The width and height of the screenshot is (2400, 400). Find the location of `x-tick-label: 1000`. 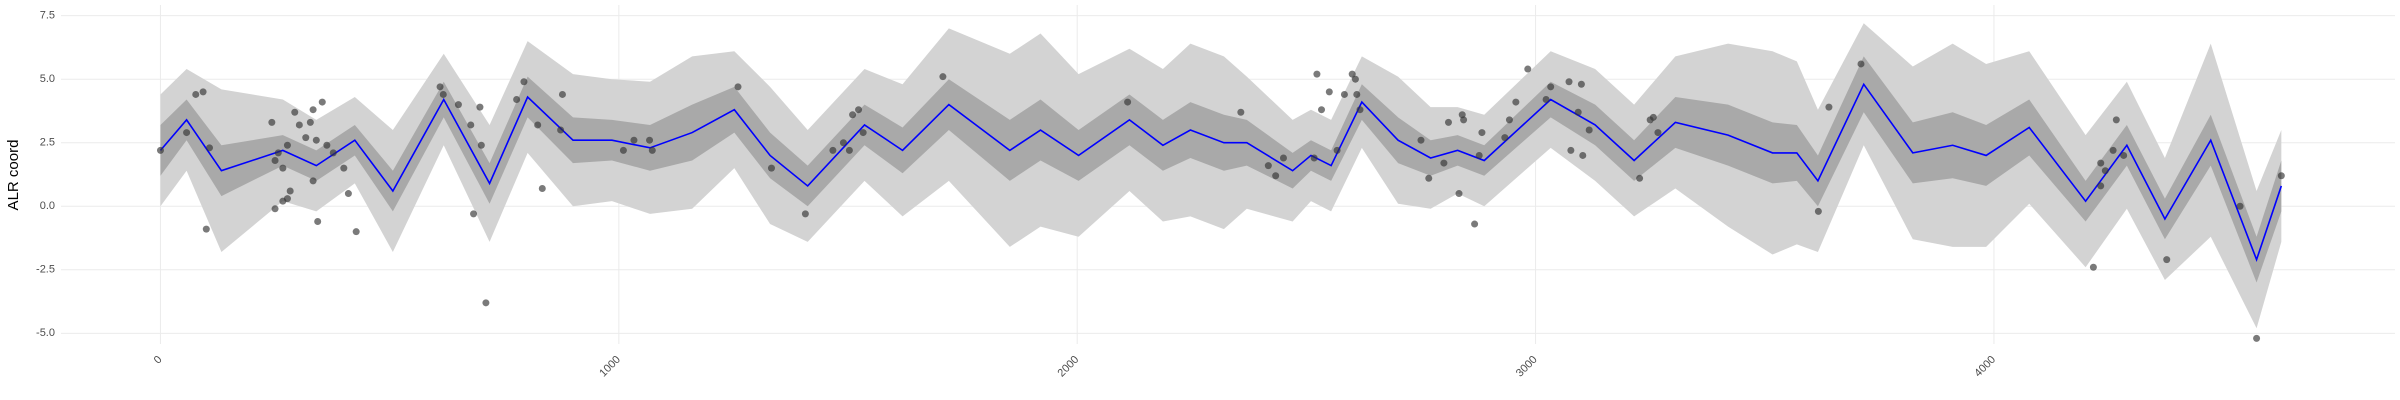

x-tick-label: 1000 is located at coordinates (610, 367).